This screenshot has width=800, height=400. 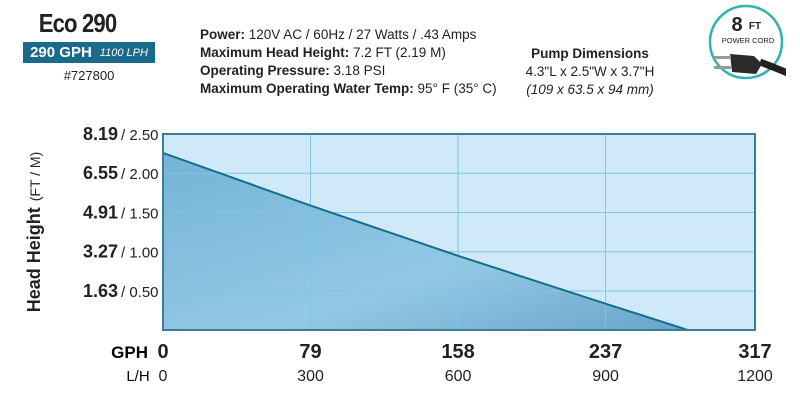 What do you see at coordinates (397, 52) in the screenshot?
I see `spec-value: 7.2 FT (2.19 M)` at bounding box center [397, 52].